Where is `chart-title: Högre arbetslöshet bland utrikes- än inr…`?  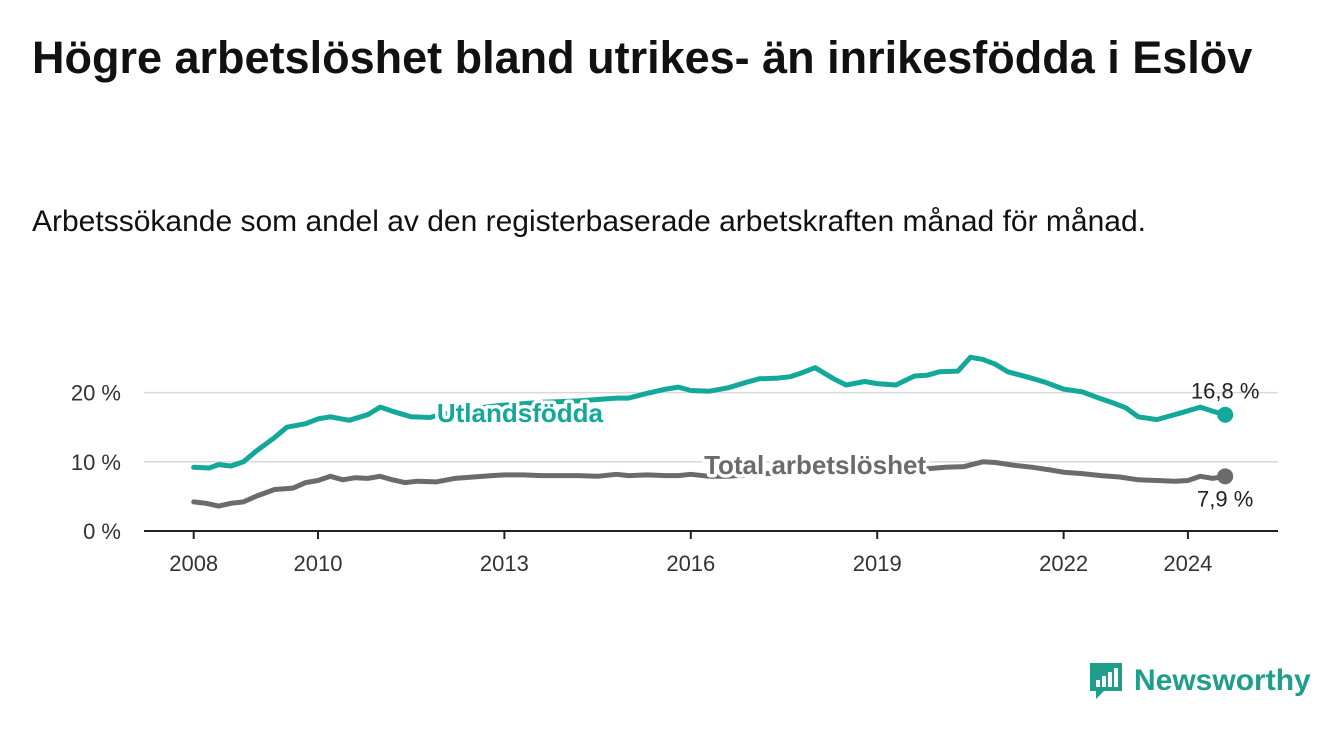
chart-title: Högre arbetslöshet bland utrikes- än inr… is located at coordinates (642, 57).